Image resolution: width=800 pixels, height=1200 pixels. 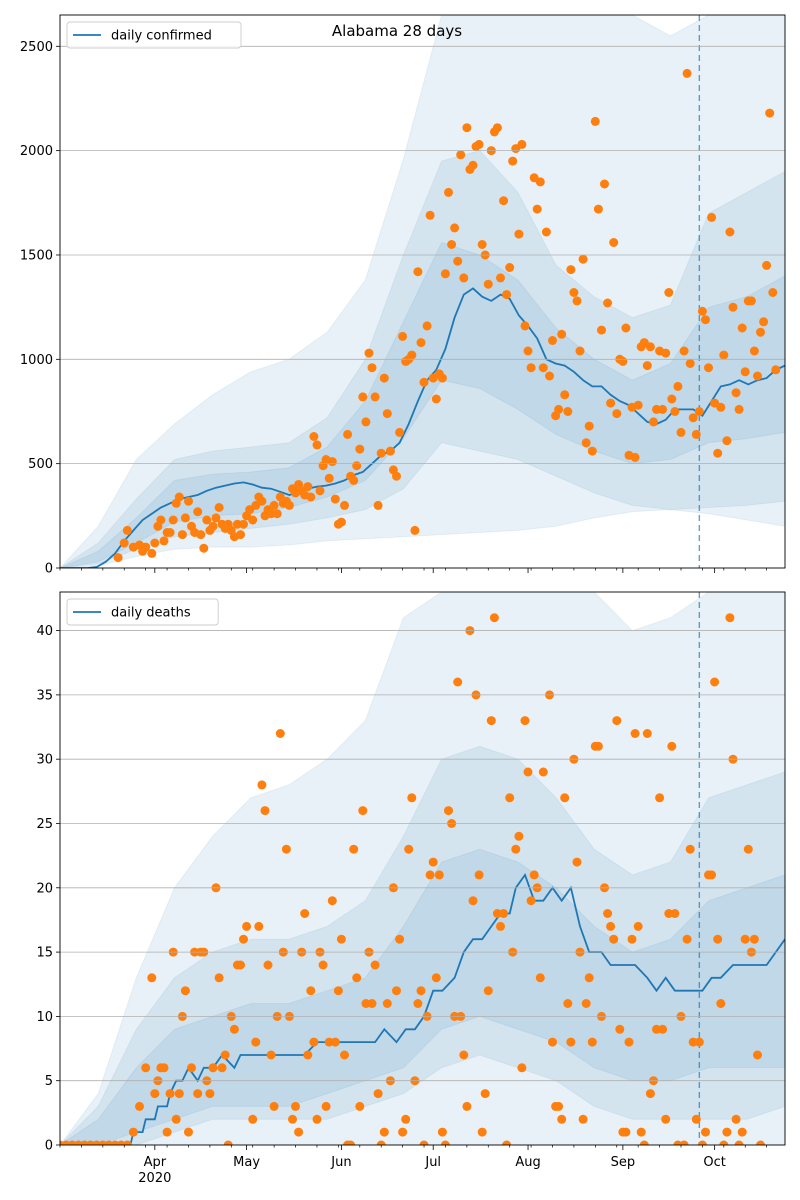 I want to click on deaths-ytick-label: 25, so click(x=44, y=824).